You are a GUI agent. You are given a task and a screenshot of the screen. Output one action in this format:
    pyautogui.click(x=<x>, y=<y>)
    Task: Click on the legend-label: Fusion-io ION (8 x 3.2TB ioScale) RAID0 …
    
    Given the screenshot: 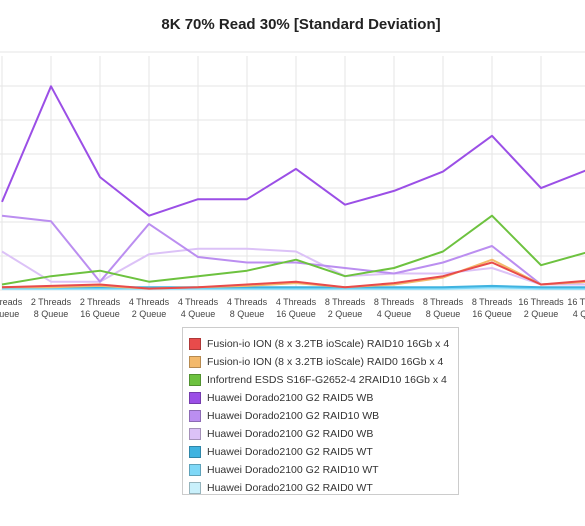 What is the action you would take?
    pyautogui.click(x=325, y=362)
    